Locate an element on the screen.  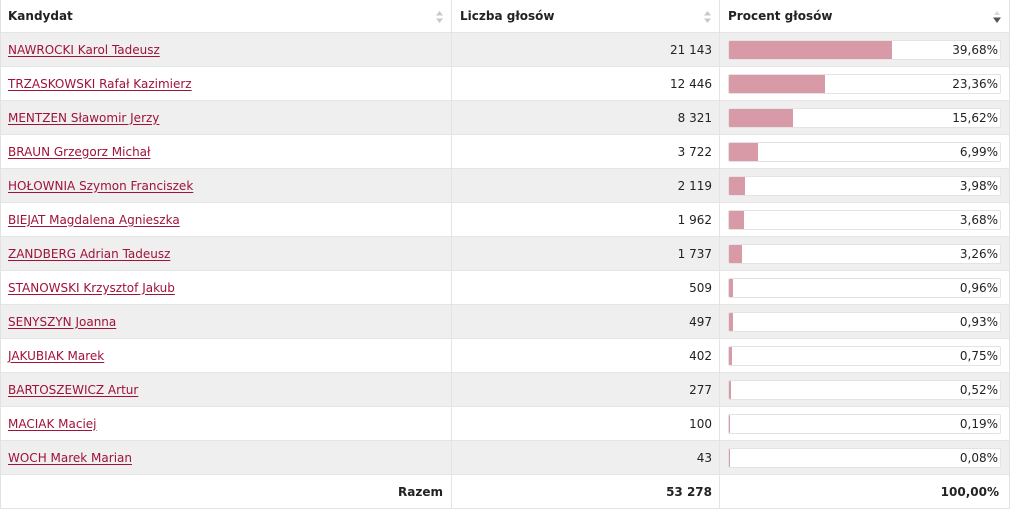
percent-cell: 3,98% is located at coordinates (864, 185).